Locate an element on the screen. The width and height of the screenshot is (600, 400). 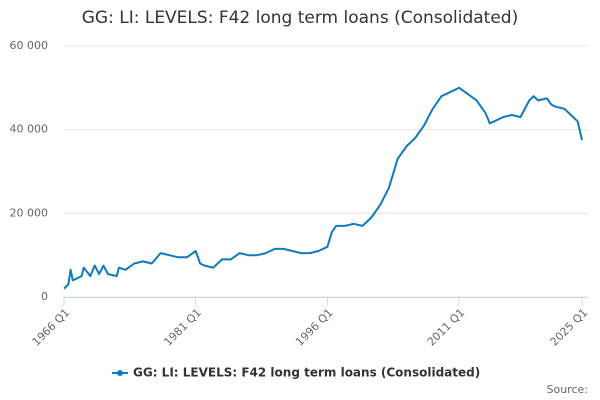
x-tick-label: 1996 Q1 is located at coordinates (314, 327).